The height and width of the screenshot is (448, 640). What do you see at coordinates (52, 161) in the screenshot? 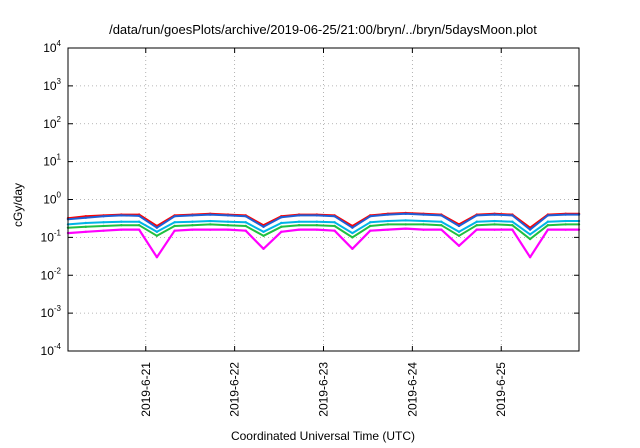
I see `y-tick-label: 10¹` at bounding box center [52, 161].